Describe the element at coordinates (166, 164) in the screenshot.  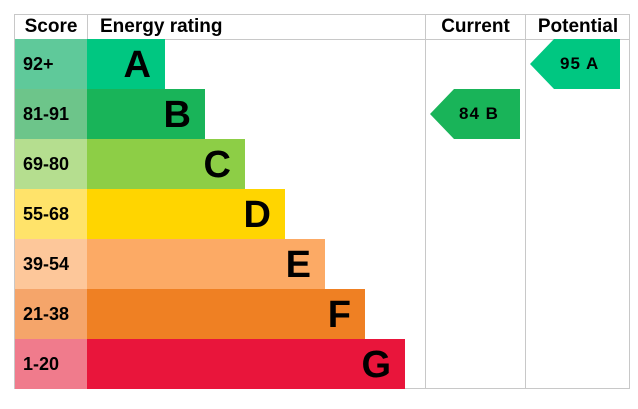
I see `rating-bar-c: C` at that location.